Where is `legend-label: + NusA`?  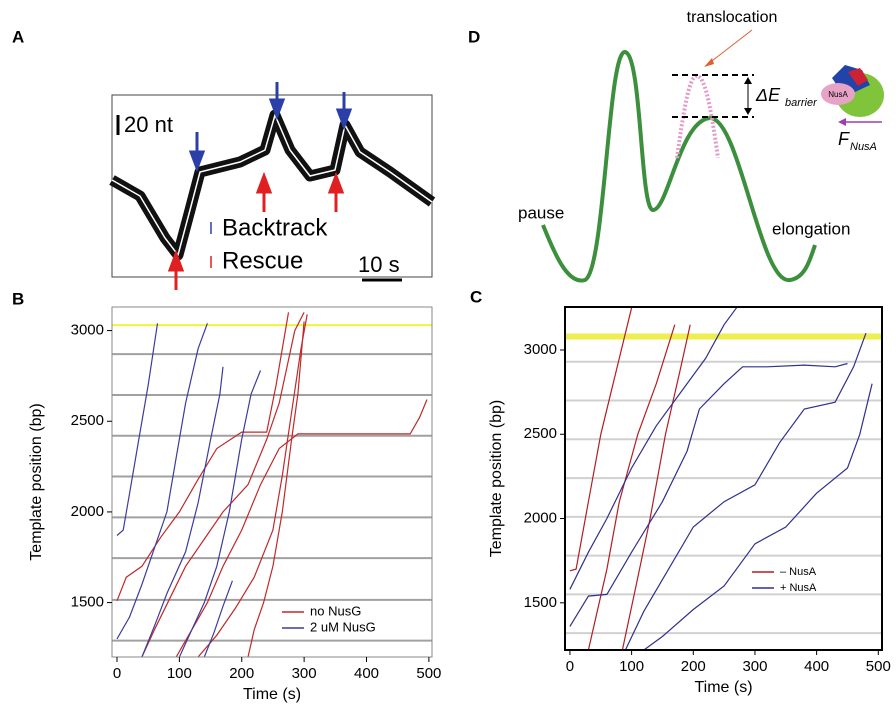
legend-label: + NusA is located at coordinates (798, 588).